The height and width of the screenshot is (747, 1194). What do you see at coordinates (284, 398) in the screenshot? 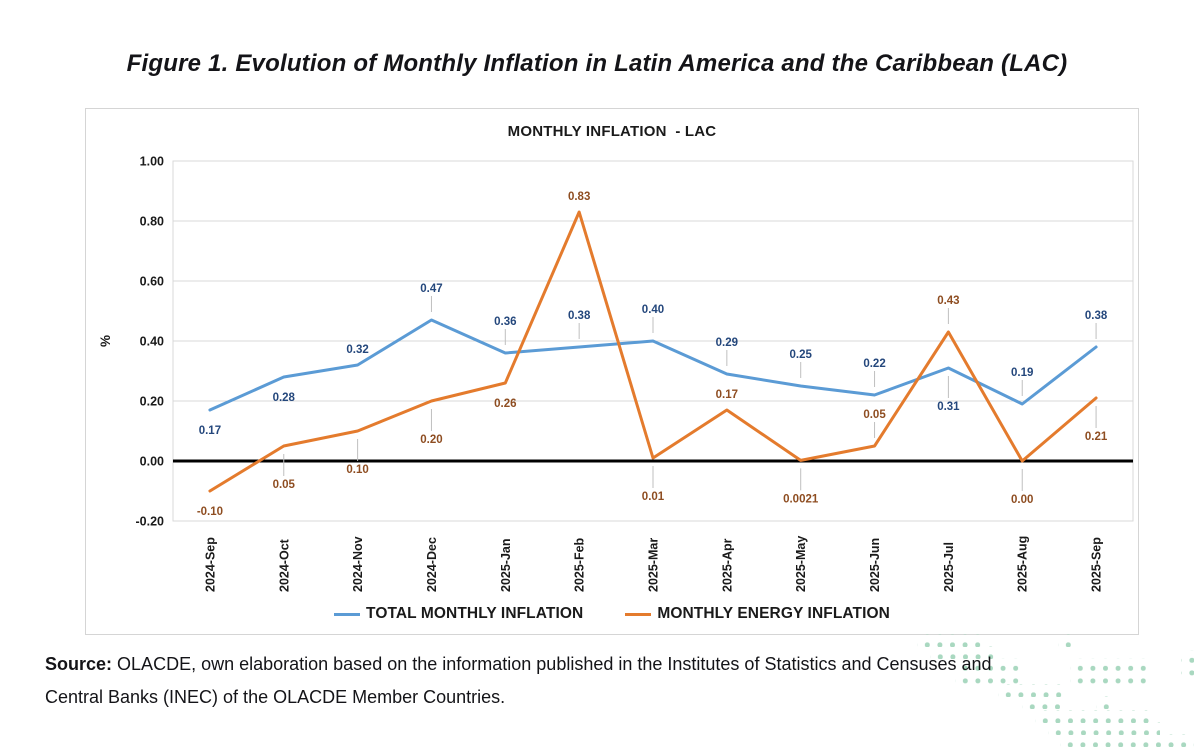
I see `data-label-total-monthly-inflation: 0.28` at bounding box center [284, 398].